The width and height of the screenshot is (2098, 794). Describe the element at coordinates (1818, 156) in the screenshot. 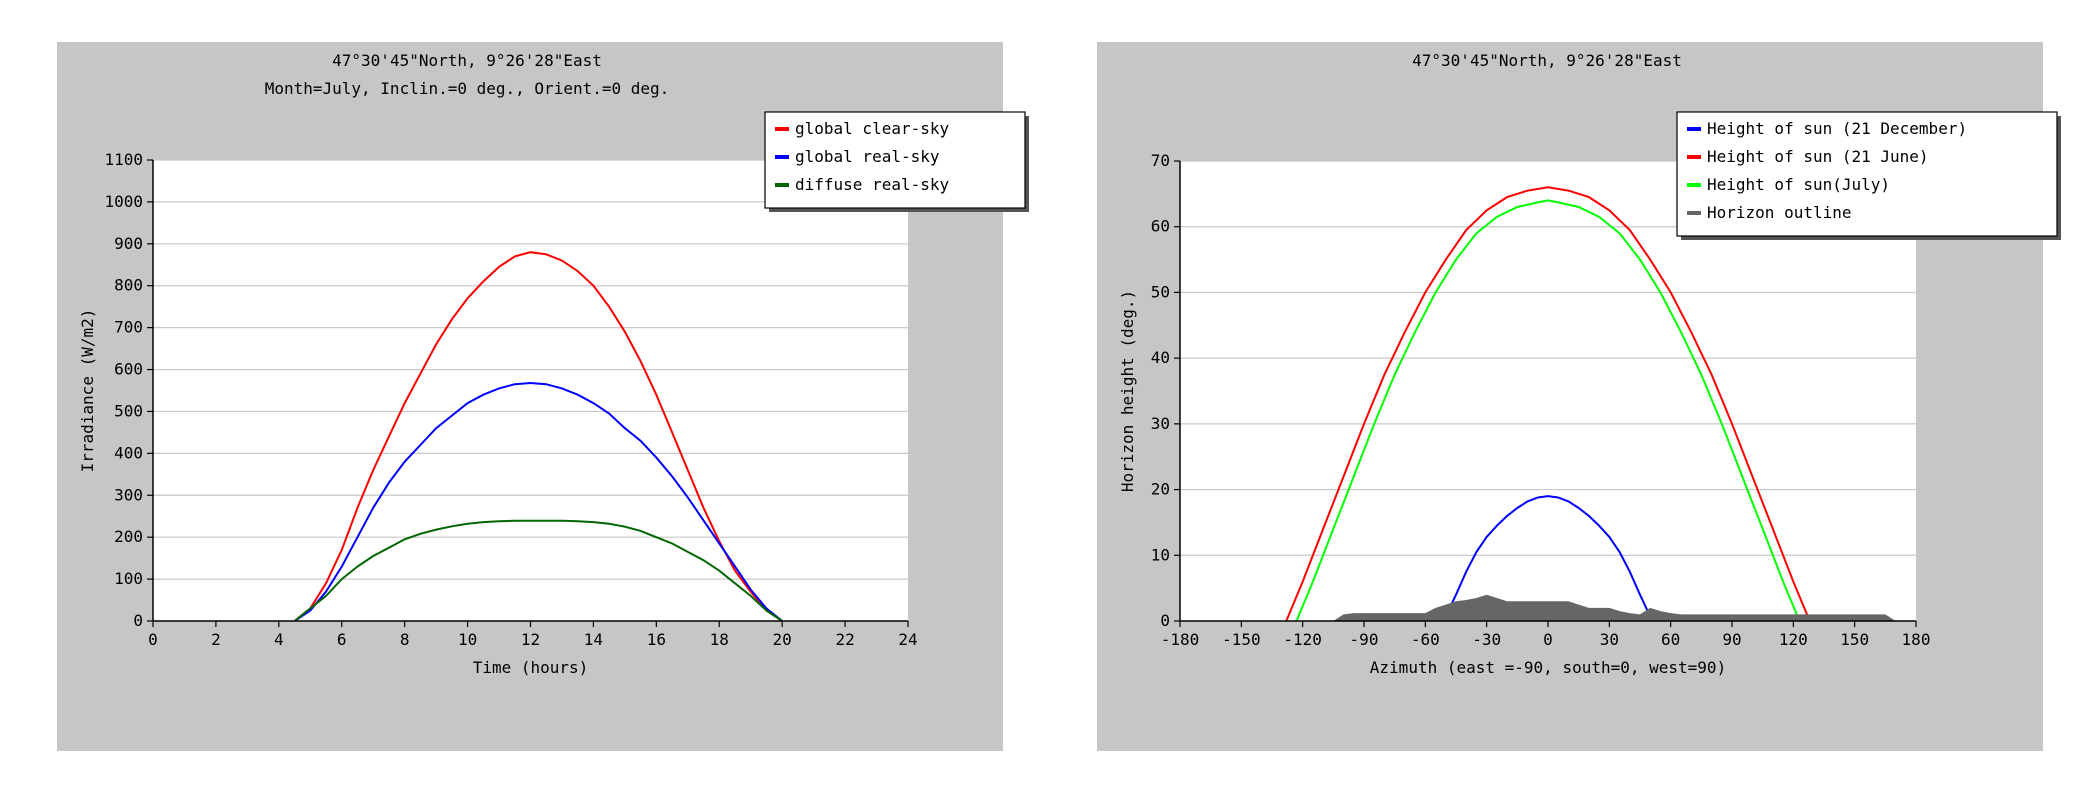

I see `legend-label: Height of sun (21 June)` at that location.